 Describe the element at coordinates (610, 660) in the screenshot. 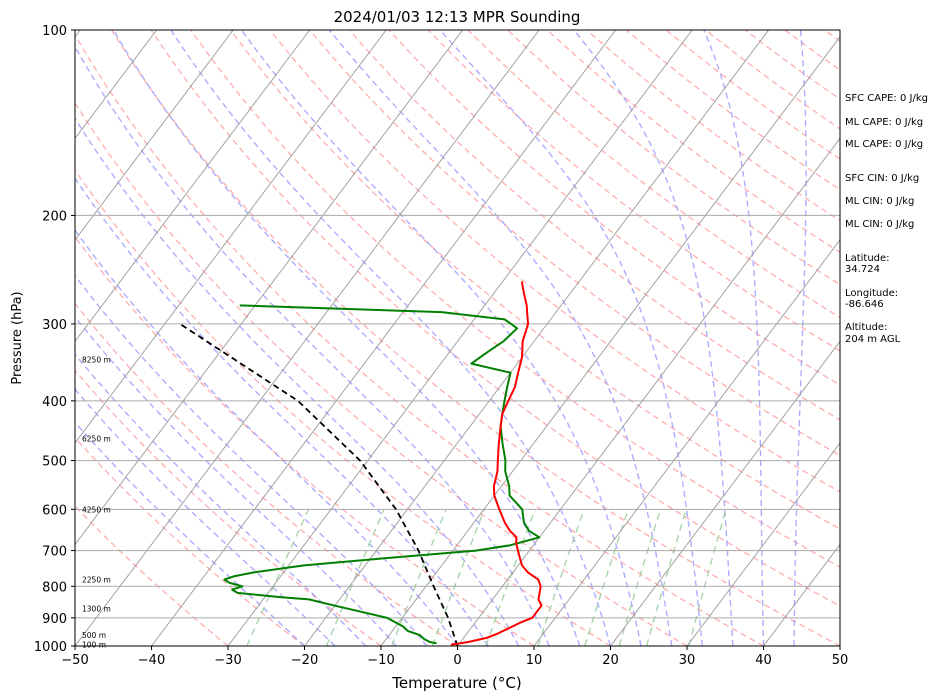

I see `x-tick-label: 20` at that location.